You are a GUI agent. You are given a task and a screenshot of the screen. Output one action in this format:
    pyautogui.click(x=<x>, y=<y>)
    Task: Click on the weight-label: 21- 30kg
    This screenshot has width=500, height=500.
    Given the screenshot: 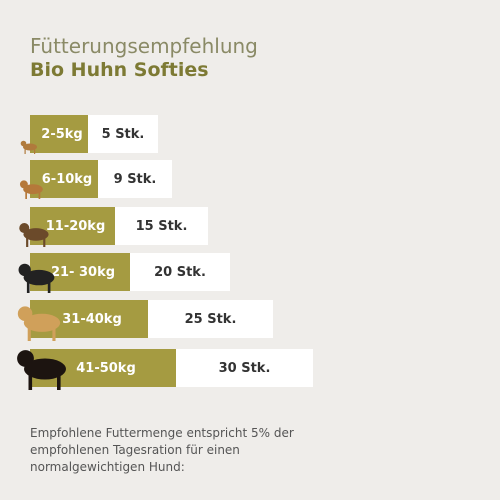 What is the action you would take?
    pyautogui.click(x=80, y=272)
    